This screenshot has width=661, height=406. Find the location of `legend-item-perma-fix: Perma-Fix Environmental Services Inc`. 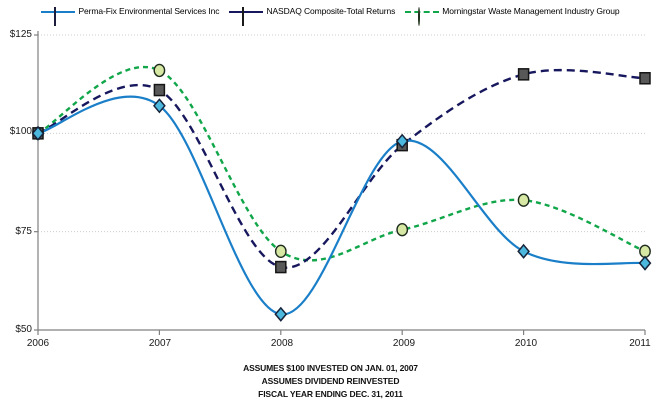

legend-item-perma-fix: Perma-Fix Environmental Services Inc is located at coordinates (130, 16).